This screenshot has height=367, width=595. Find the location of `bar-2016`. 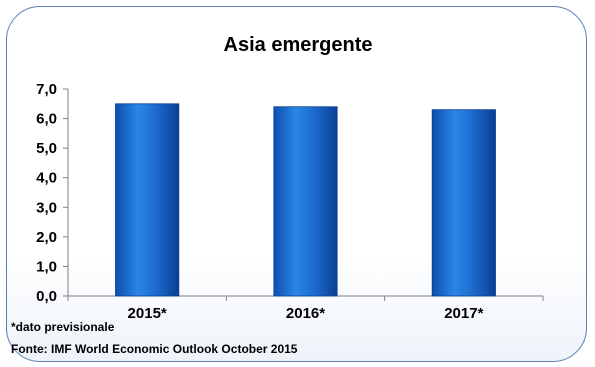

bar-2016 is located at coordinates (305, 201).